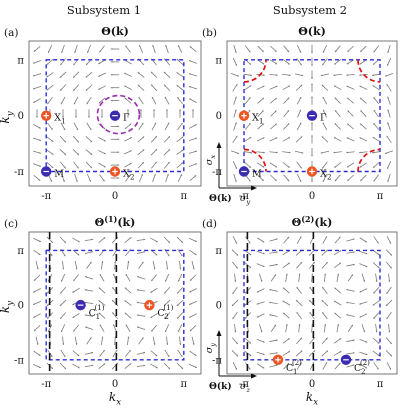 The width and height of the screenshot is (415, 415). What do you see at coordinates (255, 71) in the screenshot?
I see `dashed-arc` at bounding box center [255, 71].